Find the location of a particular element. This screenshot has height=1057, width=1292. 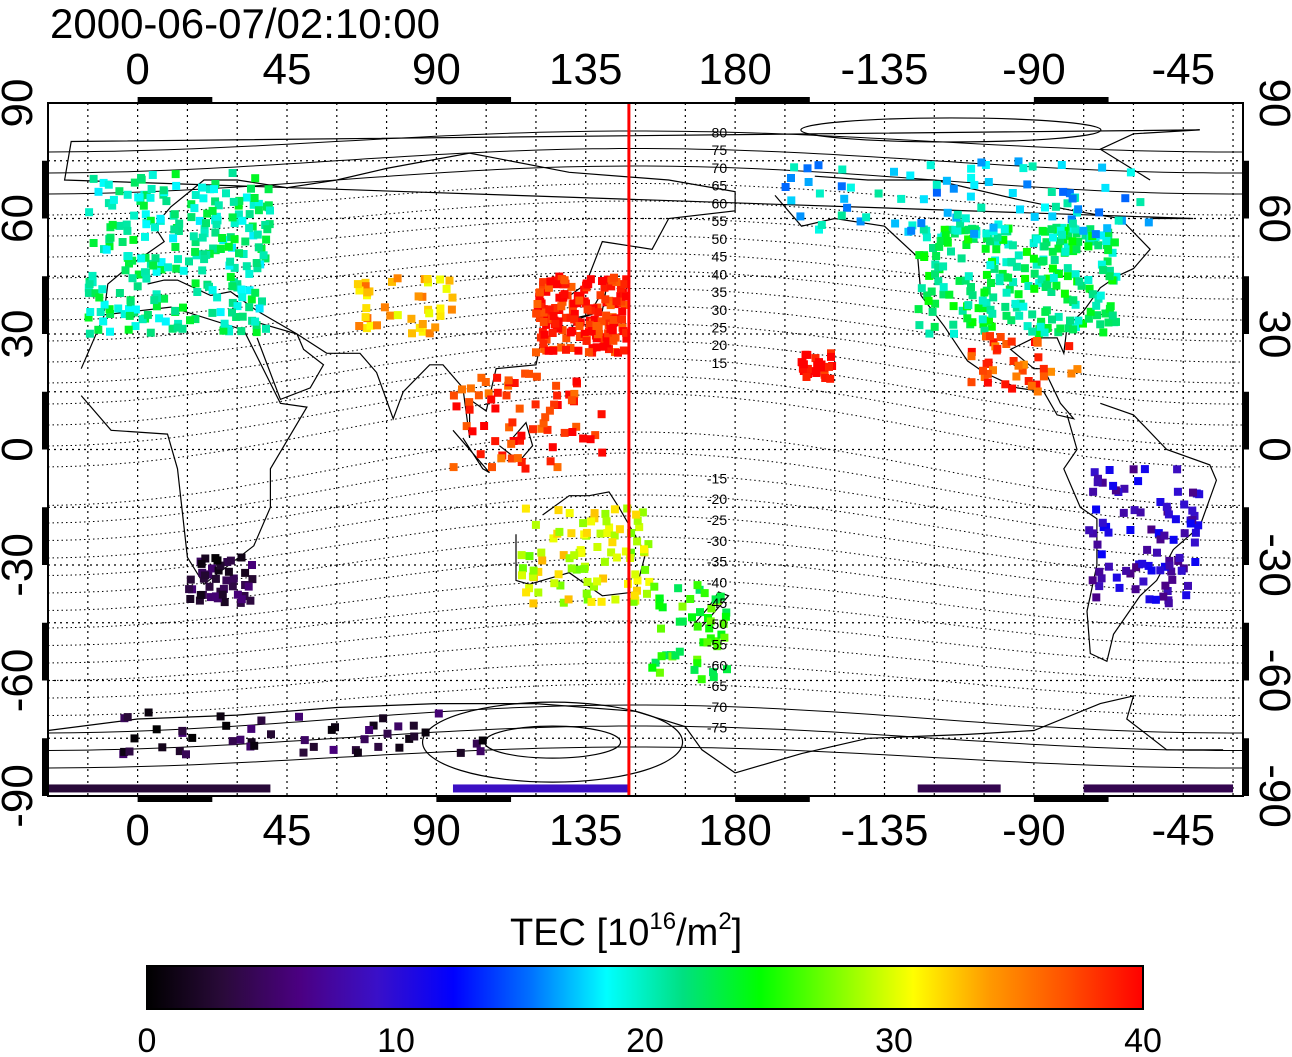

mag-lat-contour is located at coordinates (645, 469).